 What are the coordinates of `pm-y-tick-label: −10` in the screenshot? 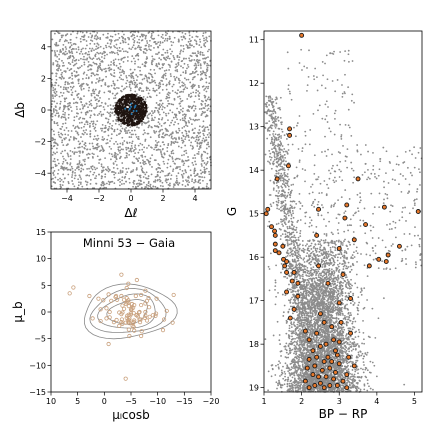 It's located at (37, 365).